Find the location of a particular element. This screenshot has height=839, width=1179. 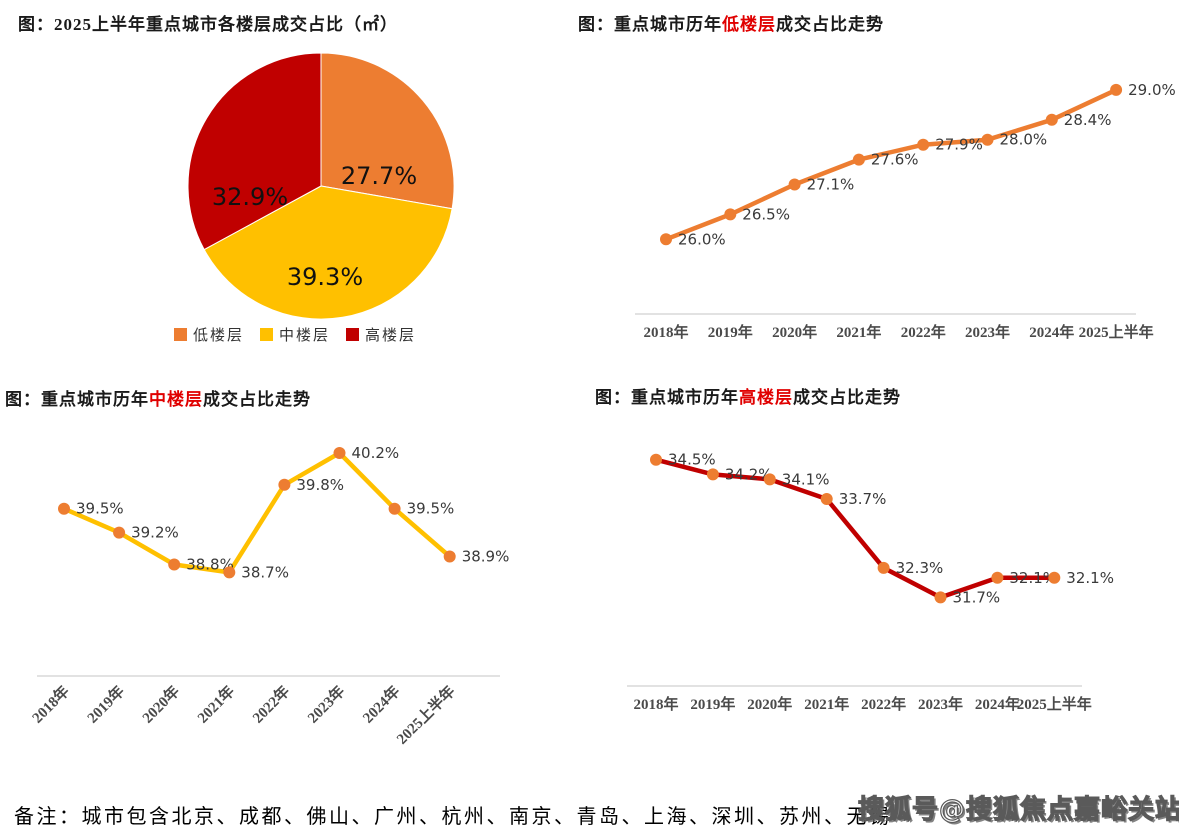

legend-swatch-low-floor is located at coordinates (180, 334).